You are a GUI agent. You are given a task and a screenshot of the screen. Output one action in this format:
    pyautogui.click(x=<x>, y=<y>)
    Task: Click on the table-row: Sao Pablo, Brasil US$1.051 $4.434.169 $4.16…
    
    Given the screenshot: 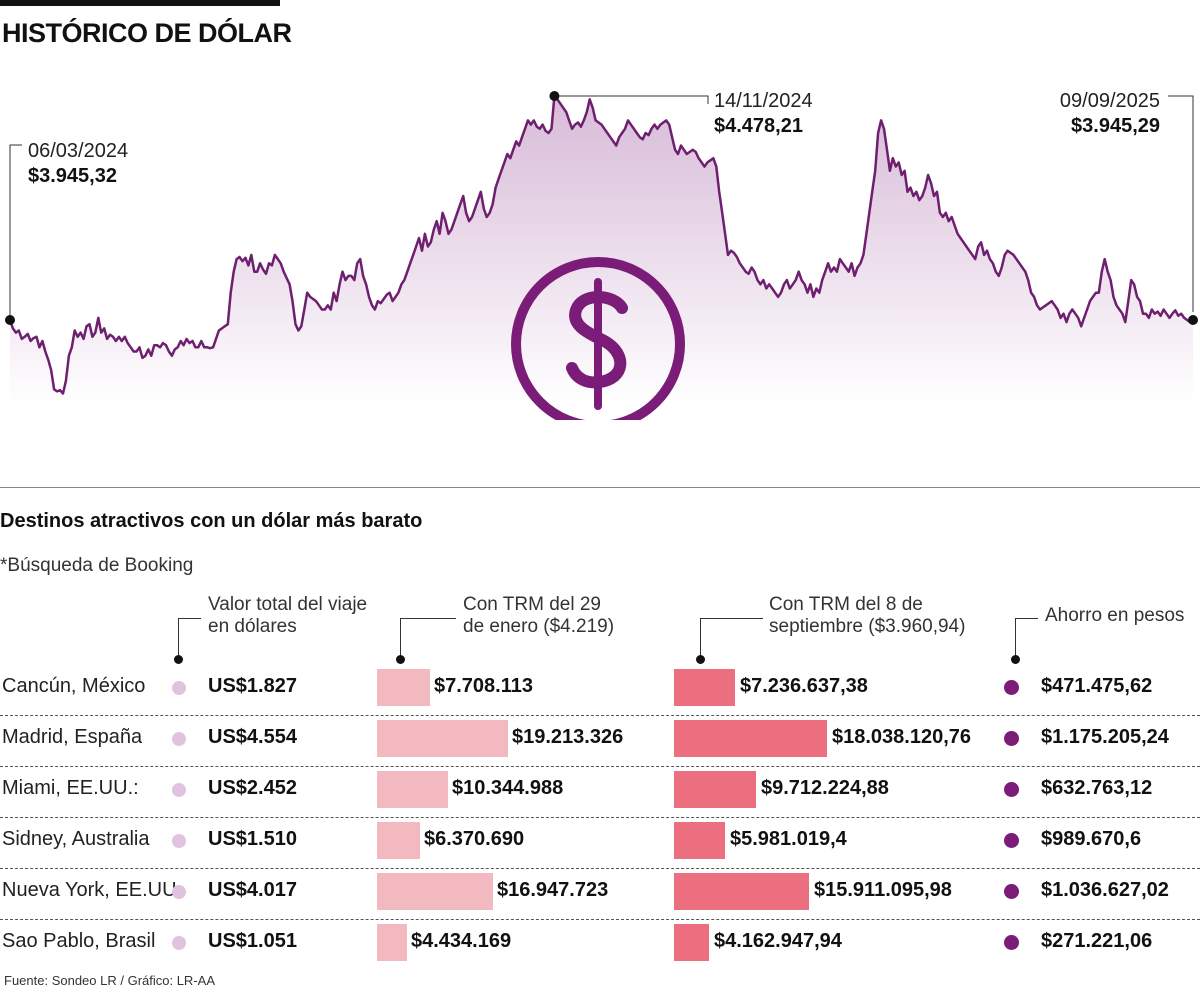 What is the action you would take?
    pyautogui.click(x=600, y=943)
    